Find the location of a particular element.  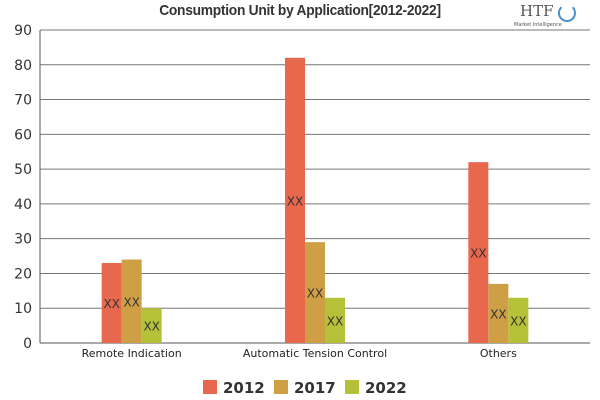

y-tick-label: 90 is located at coordinates (23, 31).